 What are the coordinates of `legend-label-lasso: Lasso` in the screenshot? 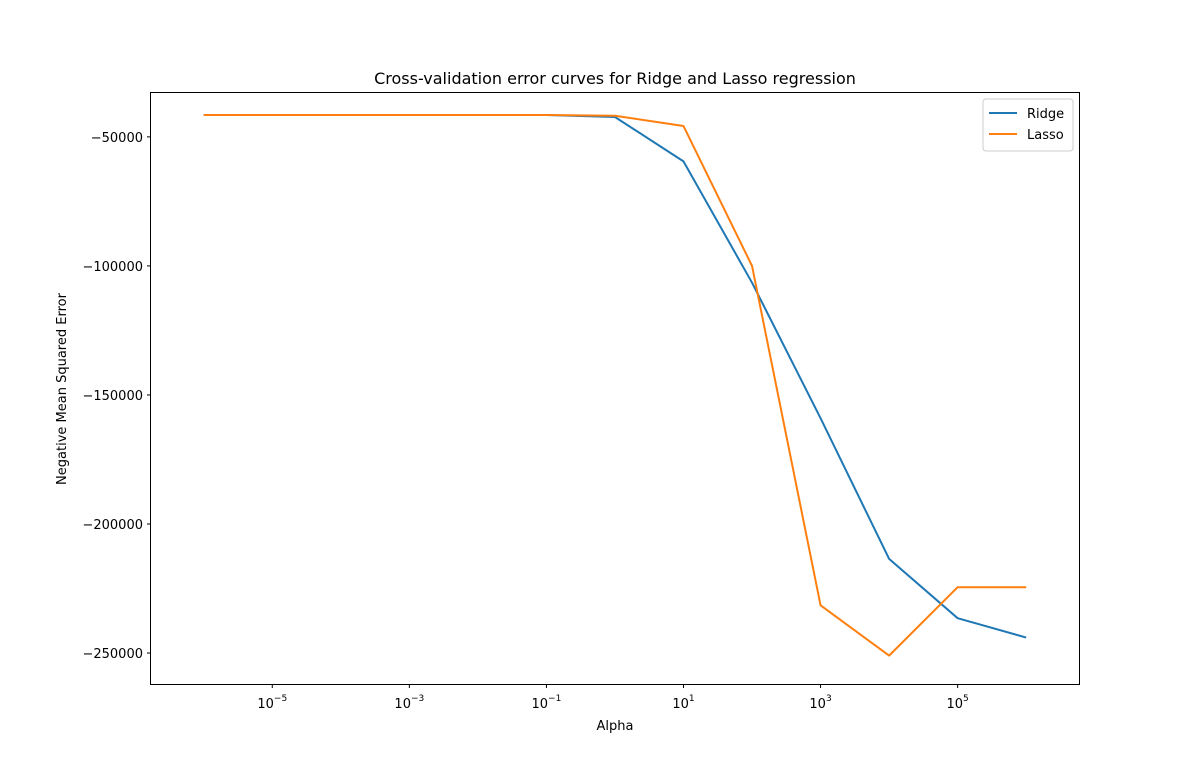 It's located at (1045, 135).